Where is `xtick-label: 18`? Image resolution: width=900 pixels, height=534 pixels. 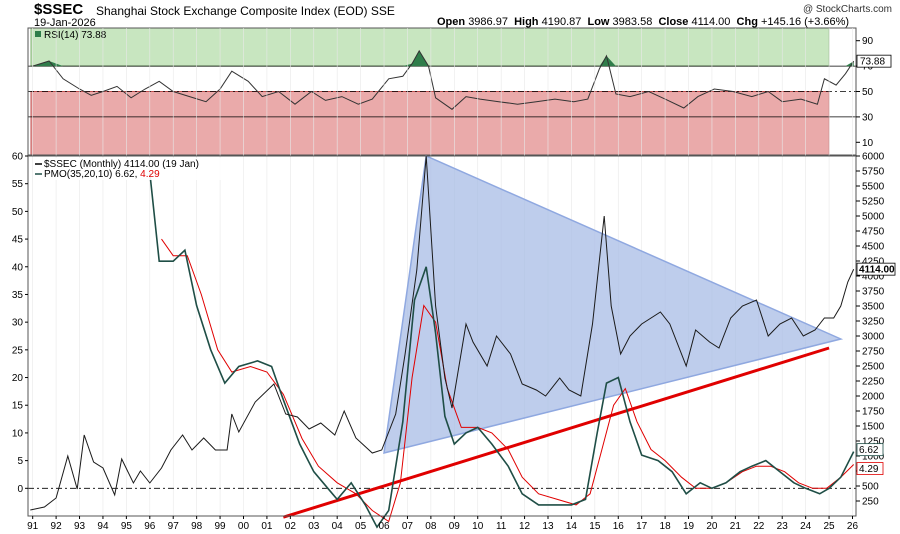
xtick-label: 18 is located at coordinates (666, 526).